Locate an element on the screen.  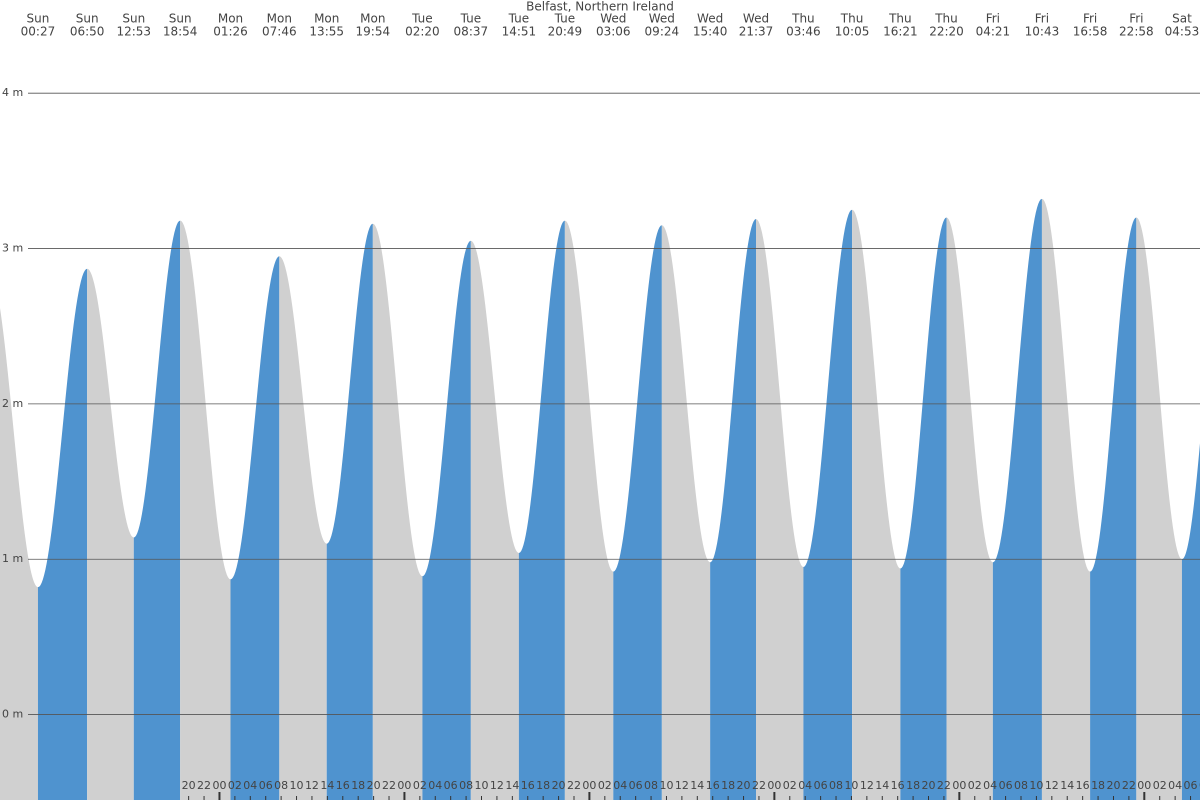
extreme-time: 15:40 is located at coordinates (710, 32).